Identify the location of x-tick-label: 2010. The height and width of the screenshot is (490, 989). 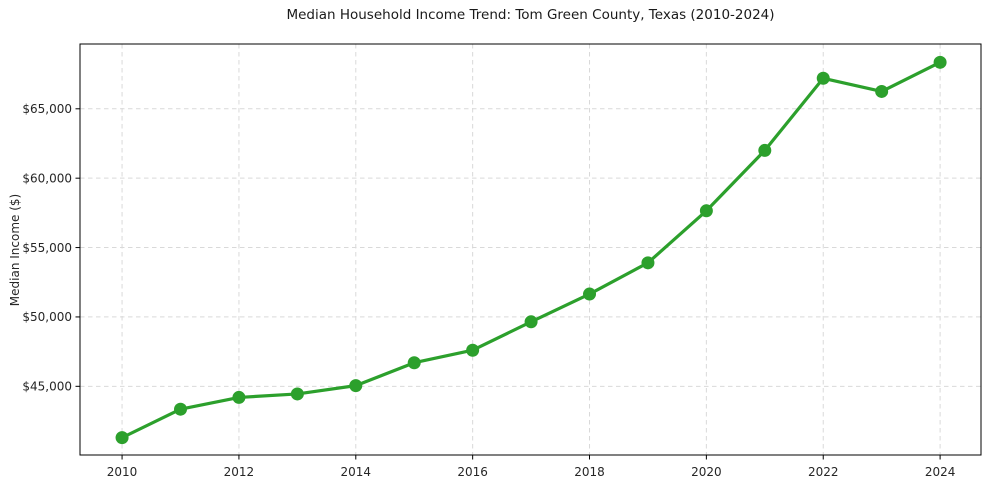
(122, 472).